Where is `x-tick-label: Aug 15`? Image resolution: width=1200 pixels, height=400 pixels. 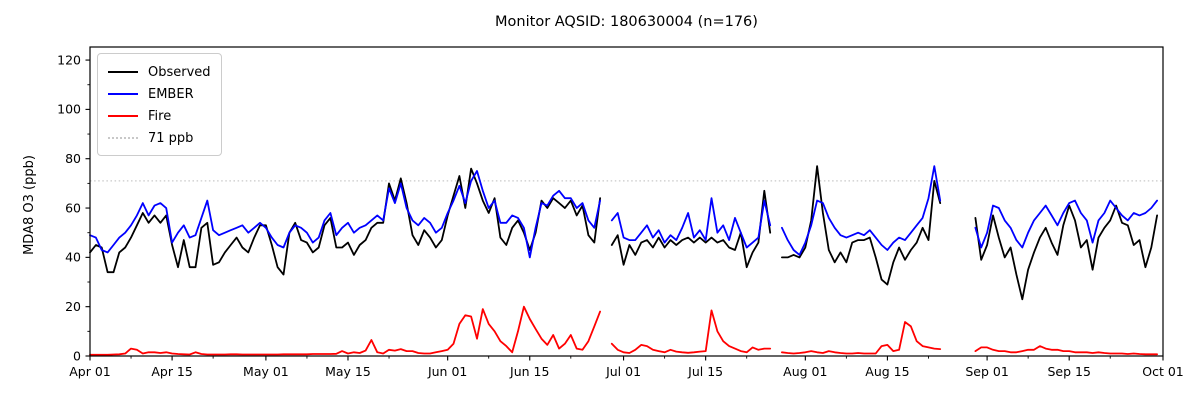 x-tick-label: Aug 15 is located at coordinates (887, 371).